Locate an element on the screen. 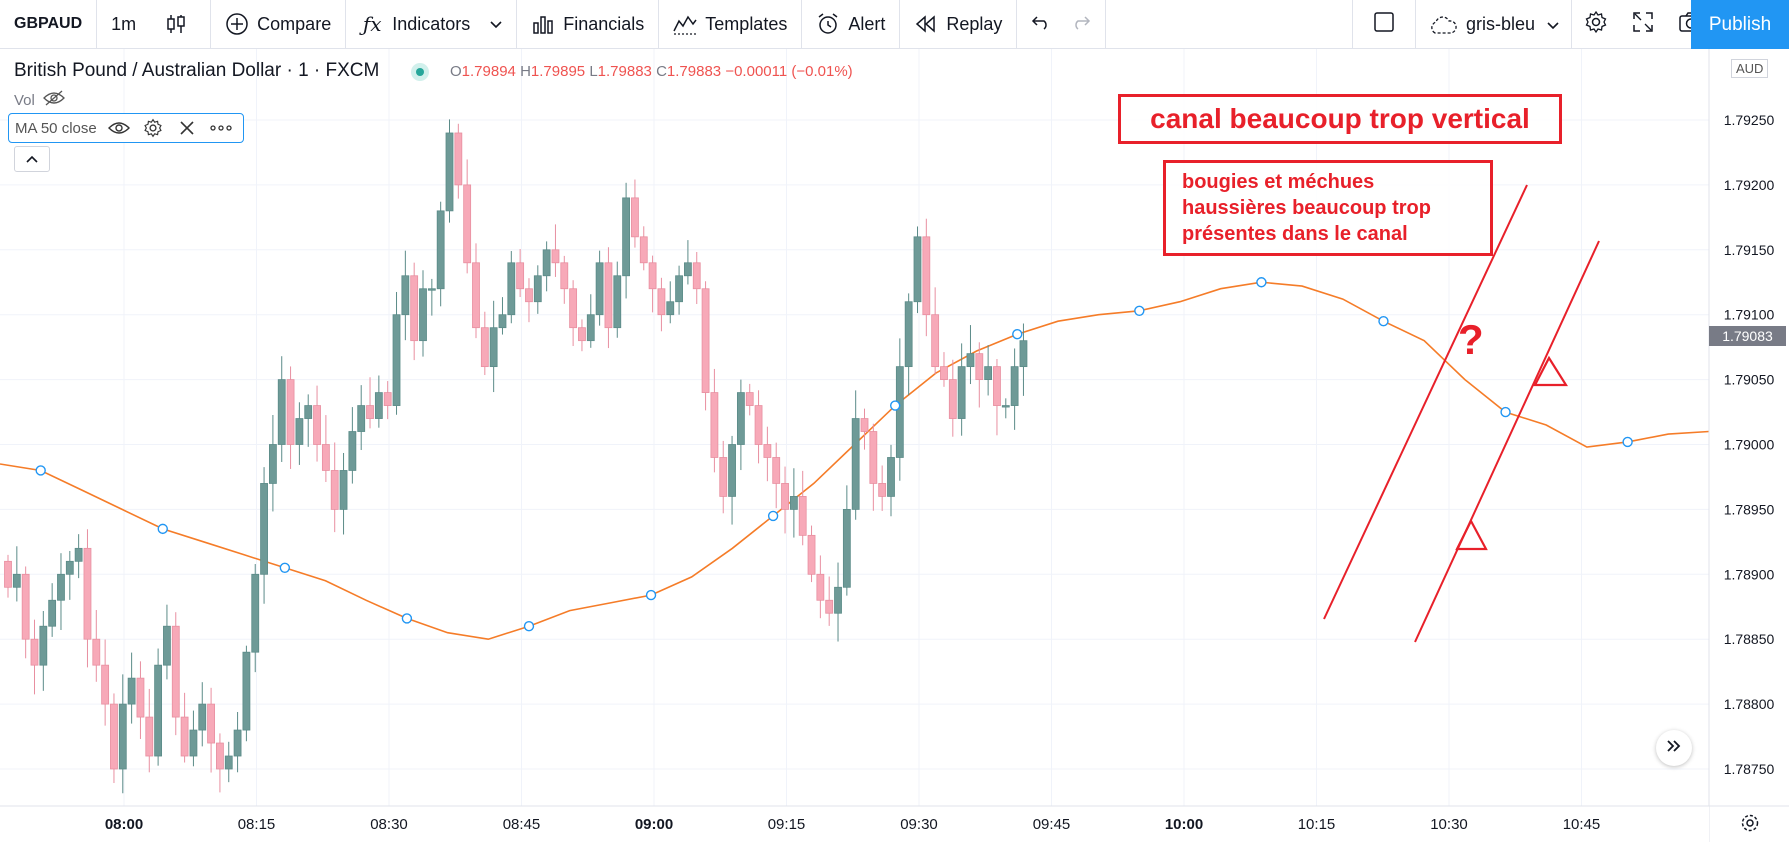 Image resolution: width=1789 pixels, height=842 pixels. open-key: O is located at coordinates (456, 71).